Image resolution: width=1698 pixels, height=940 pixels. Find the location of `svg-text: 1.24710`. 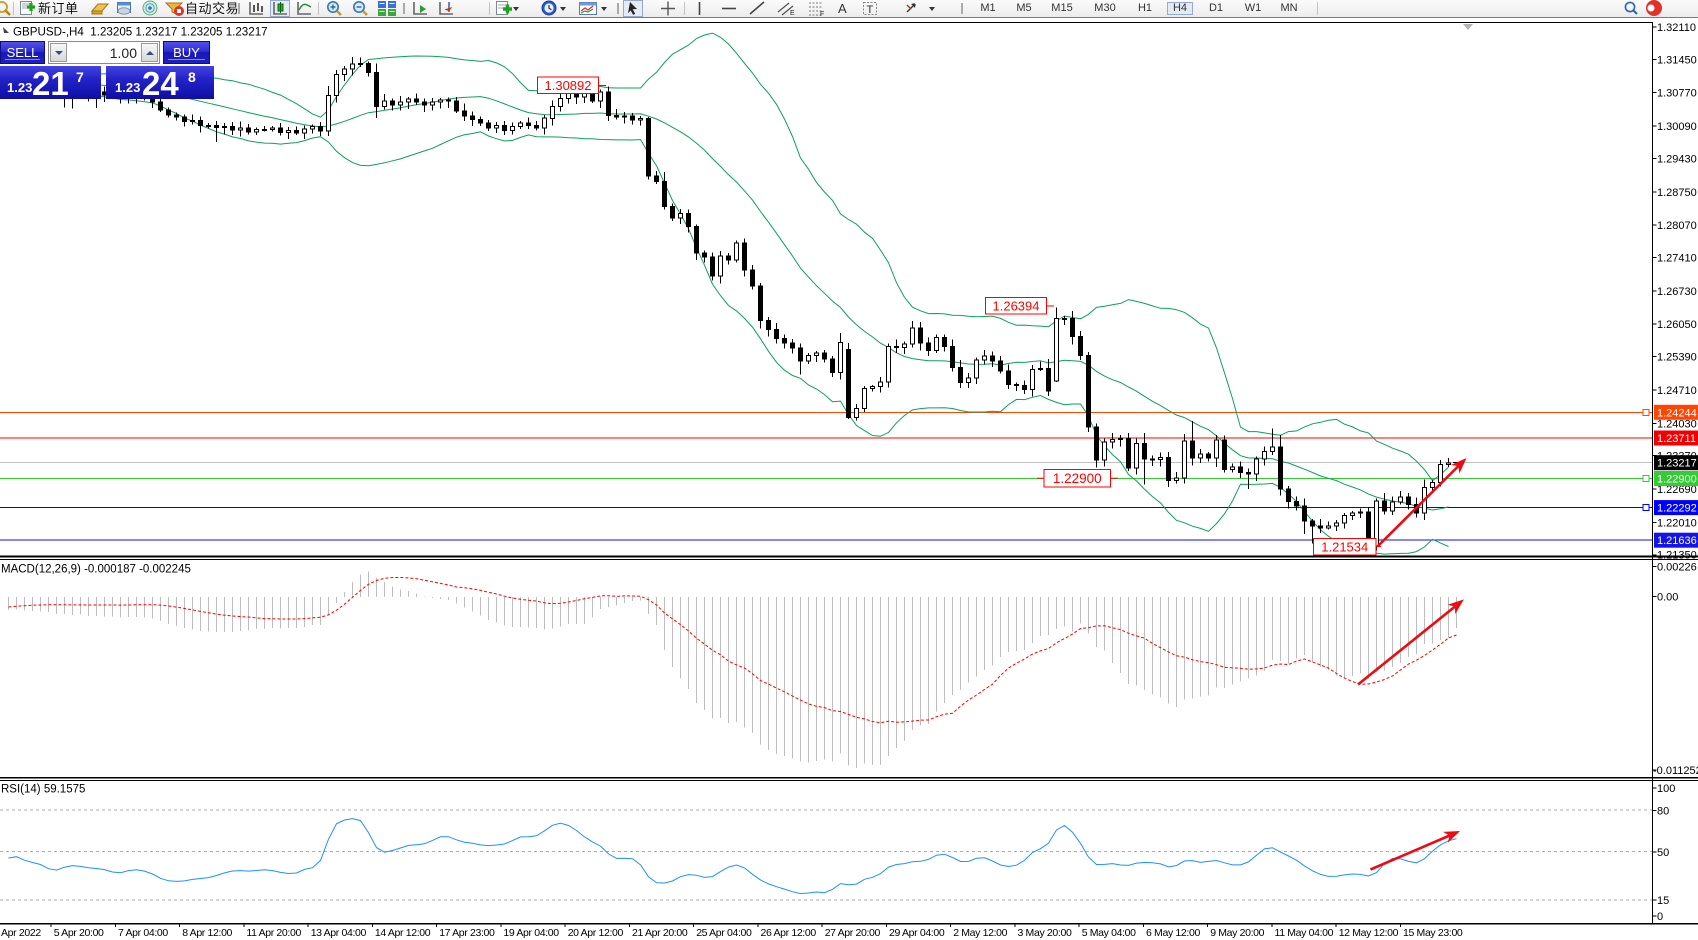

svg-text: 1.24710 is located at coordinates (1677, 391).